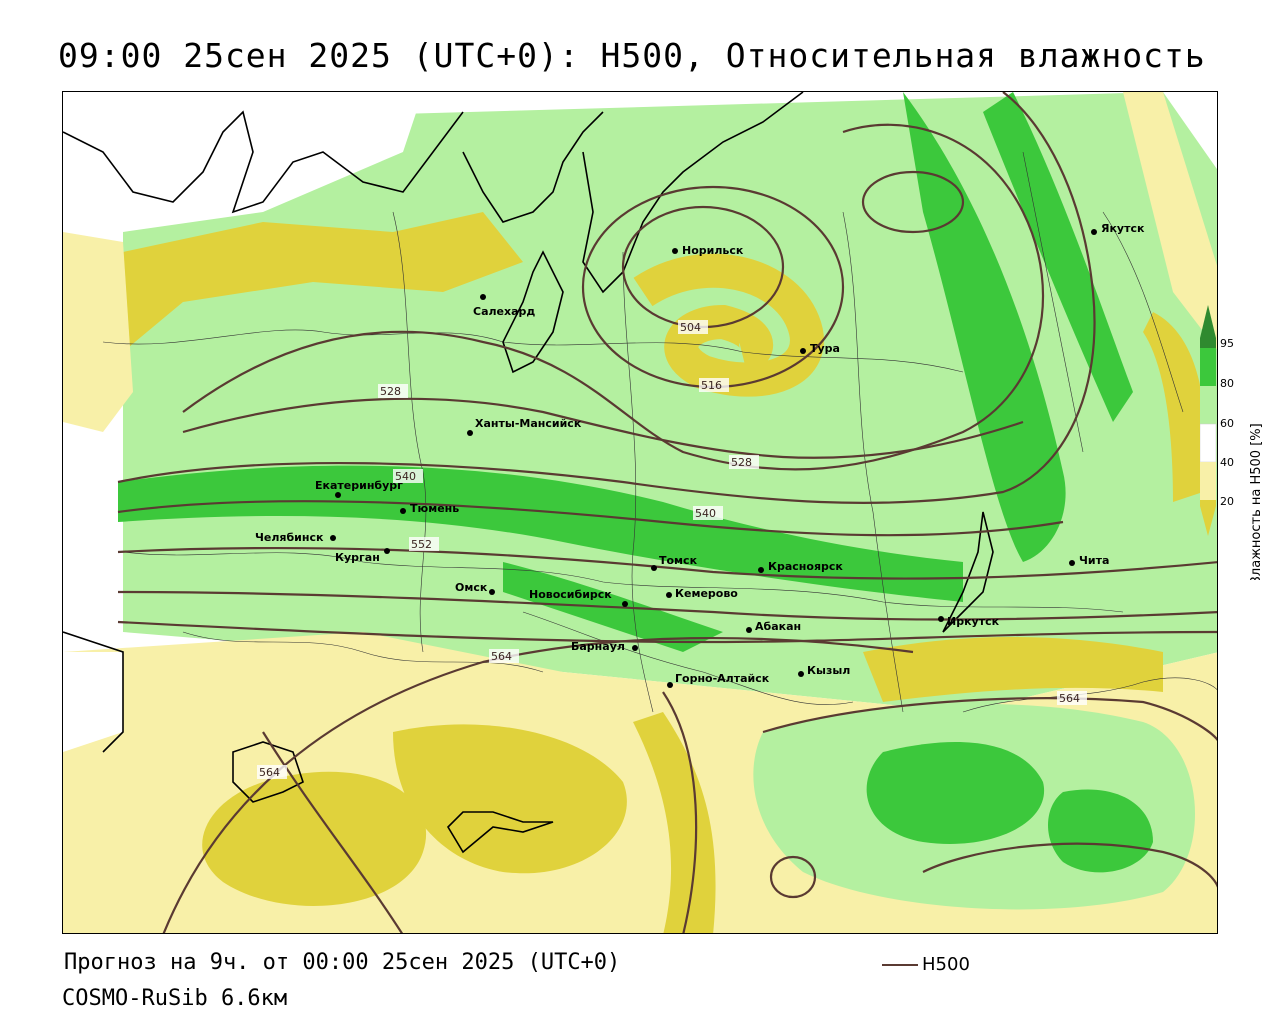  I want to click on humidity-yellow-streak-s, so click(674, 822).